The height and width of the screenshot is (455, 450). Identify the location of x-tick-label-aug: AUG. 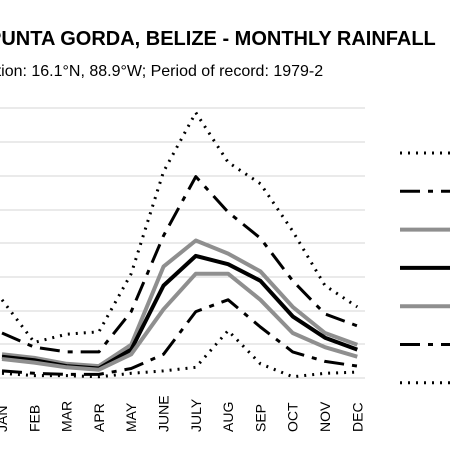
(228, 417).